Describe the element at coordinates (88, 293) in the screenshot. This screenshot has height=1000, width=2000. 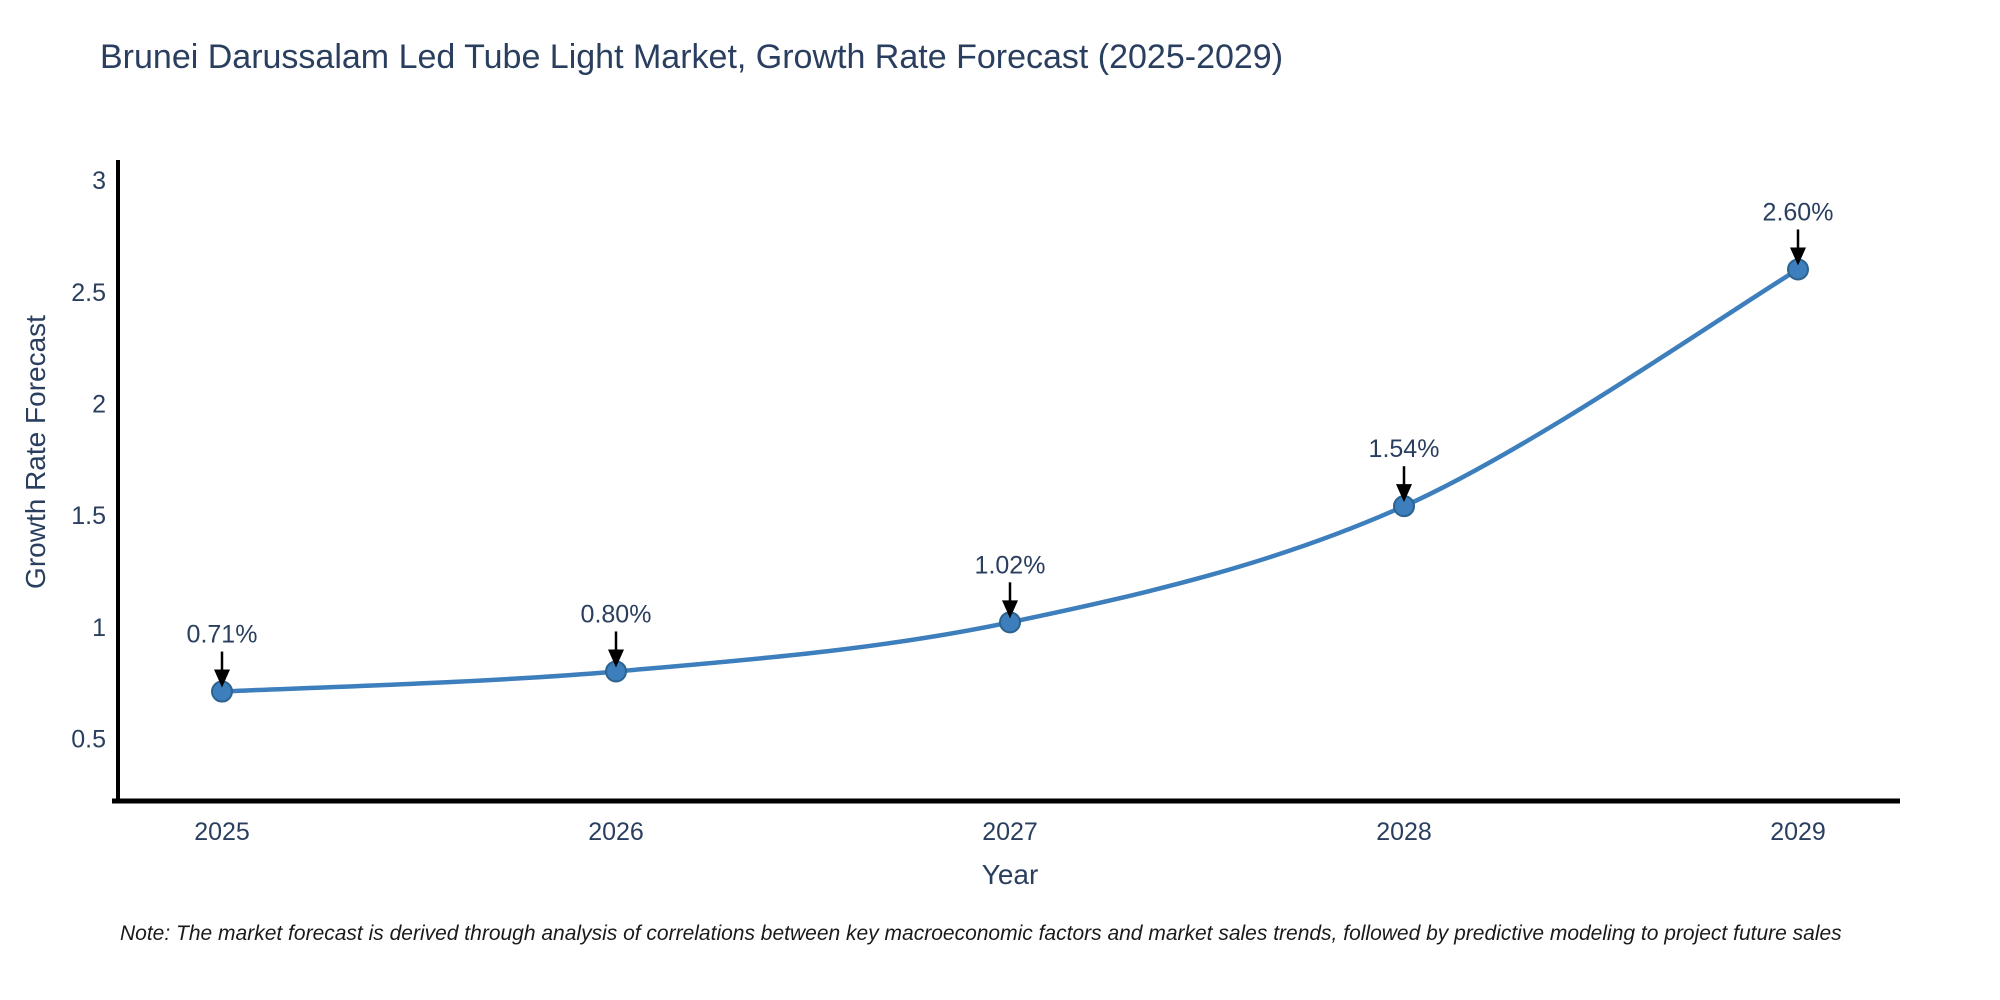
I see `y-tick-label: 2.5` at that location.